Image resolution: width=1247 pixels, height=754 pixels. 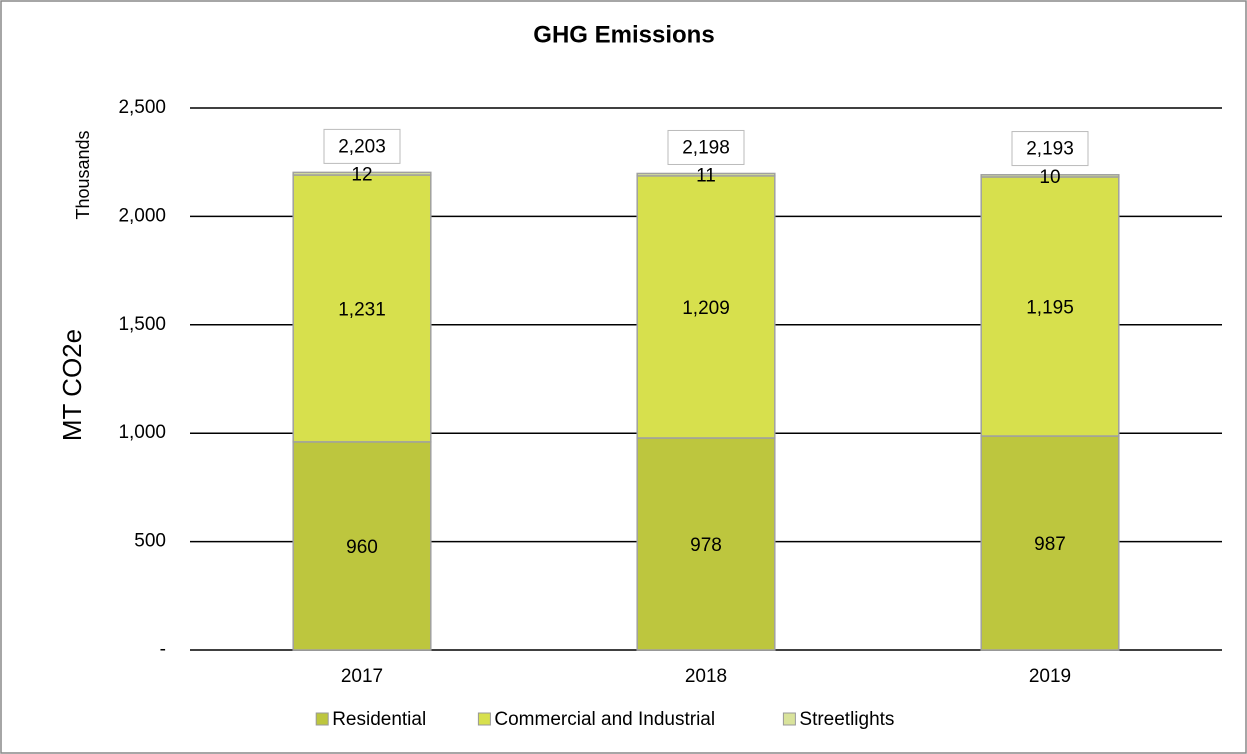 I want to click on y-tick-label: 1,500, so click(x=142, y=324).